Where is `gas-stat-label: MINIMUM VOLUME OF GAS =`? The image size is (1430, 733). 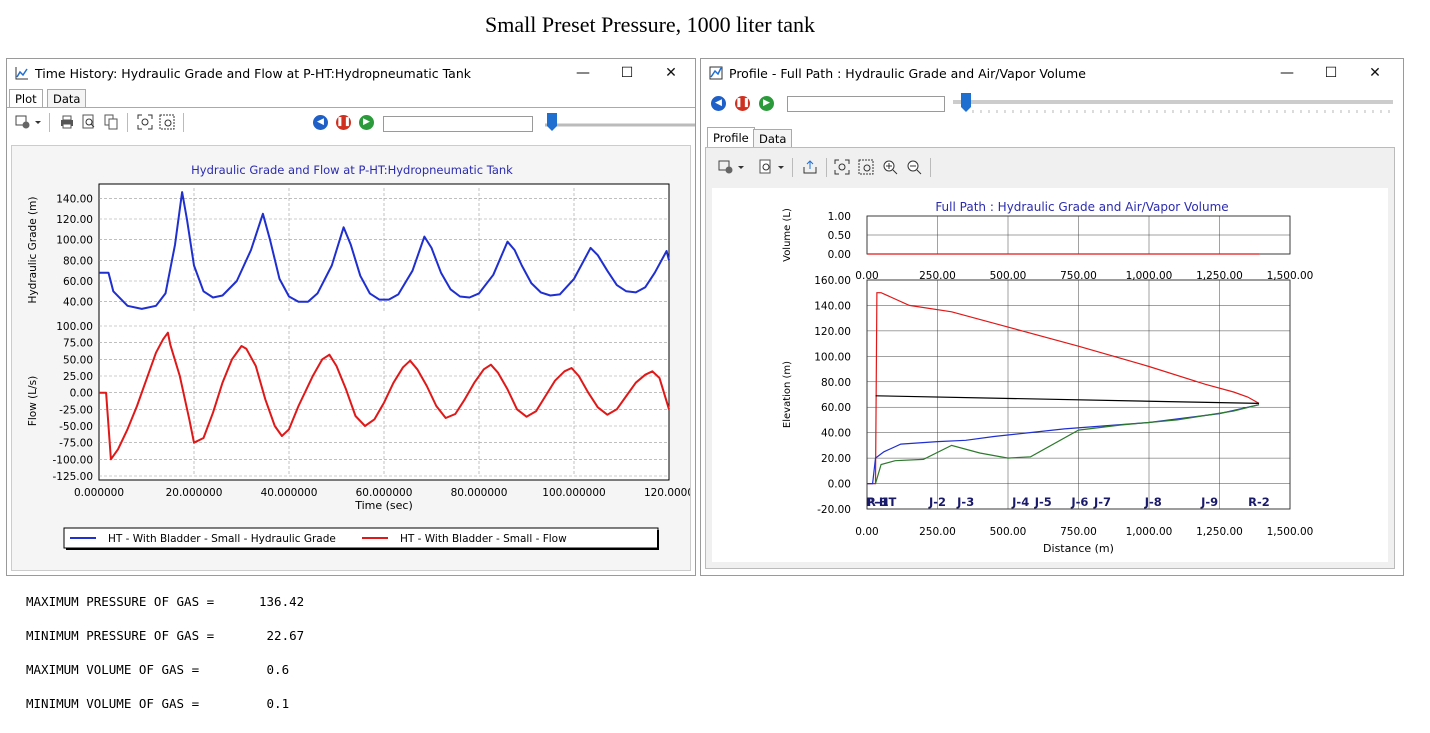 gas-stat-label: MINIMUM VOLUME OF GAS = is located at coordinates (113, 703).